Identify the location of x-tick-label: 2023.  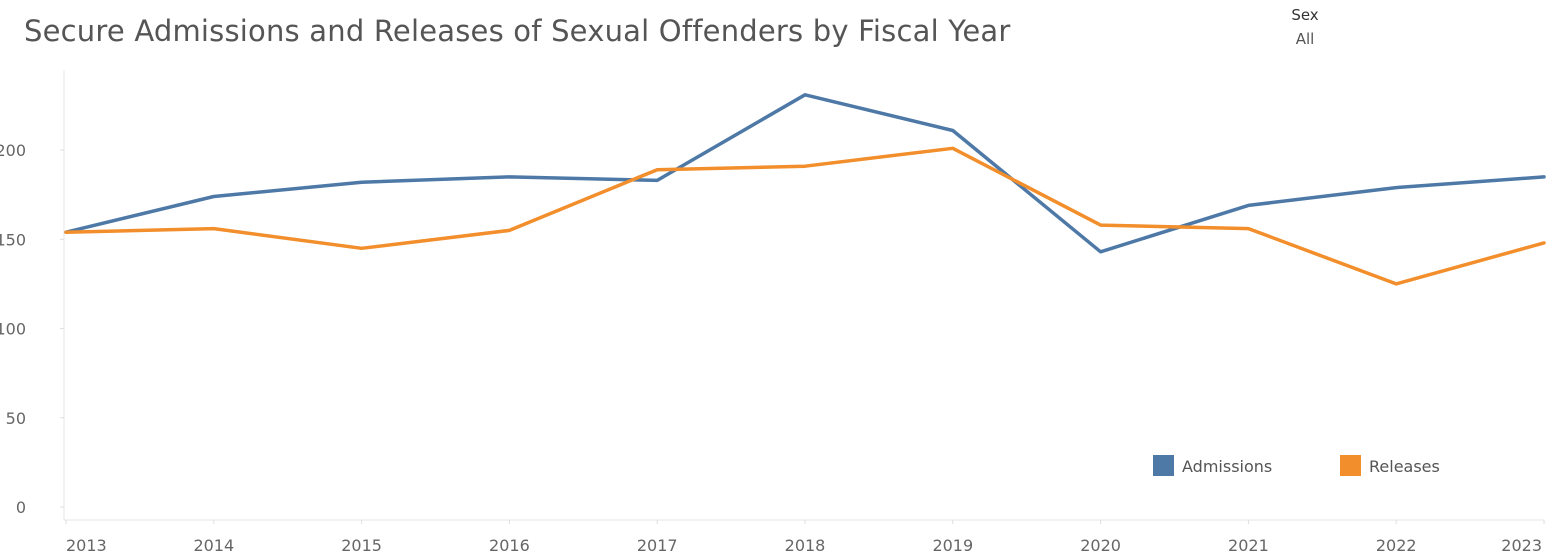
(1521, 545).